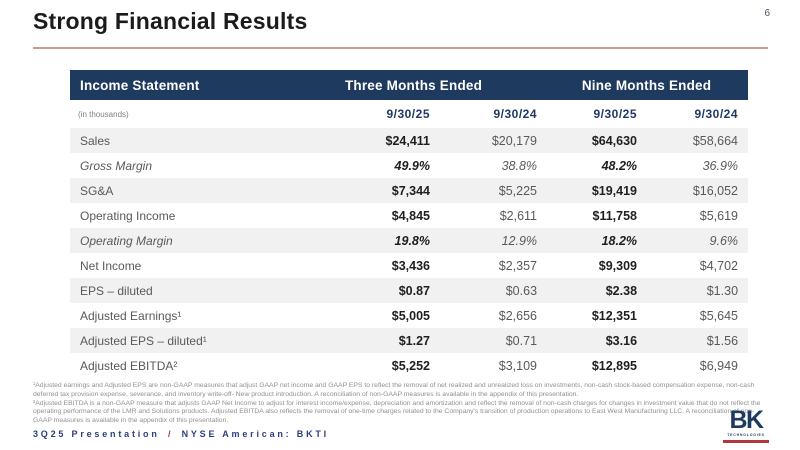 Image resolution: width=800 pixels, height=450 pixels. Describe the element at coordinates (746, 441) in the screenshot. I see `logo-red-underline` at that location.